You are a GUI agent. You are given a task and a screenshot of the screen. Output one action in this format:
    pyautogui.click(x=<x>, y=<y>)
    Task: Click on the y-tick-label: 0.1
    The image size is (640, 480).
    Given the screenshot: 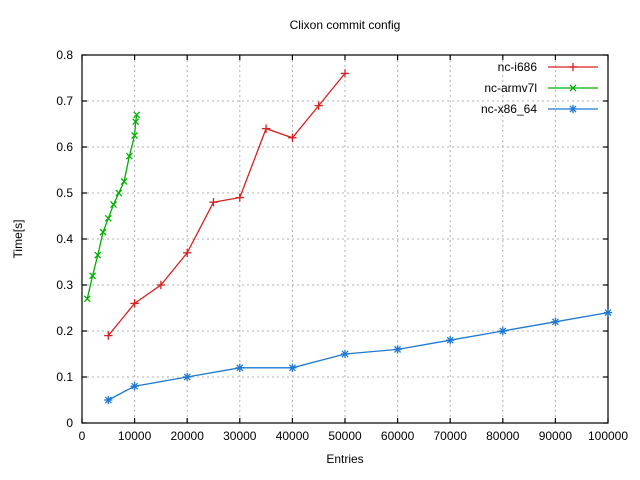 What is the action you would take?
    pyautogui.click(x=64, y=377)
    